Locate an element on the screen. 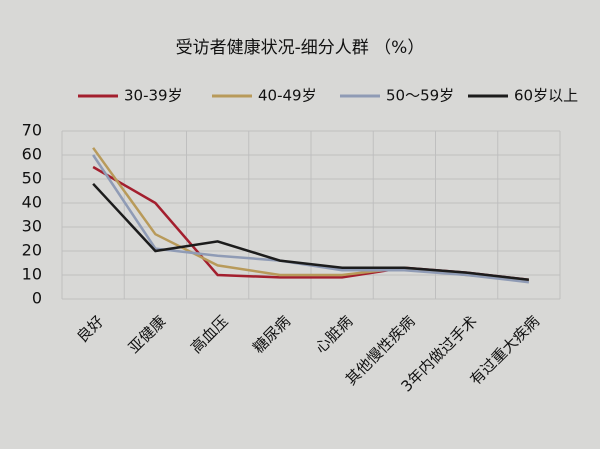  legend-label: 50～59岁 is located at coordinates (420, 96).